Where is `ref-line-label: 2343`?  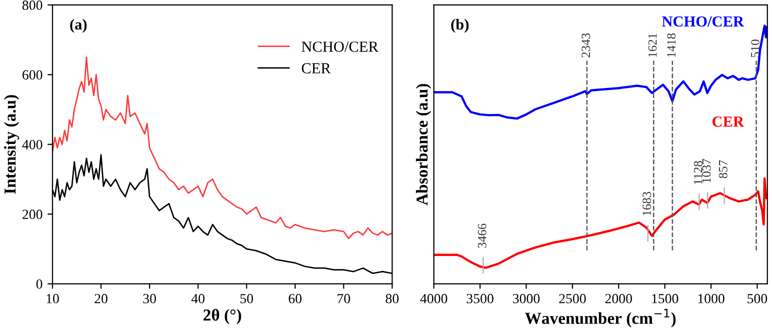
ref-line-label: 2343 is located at coordinates (586, 45).